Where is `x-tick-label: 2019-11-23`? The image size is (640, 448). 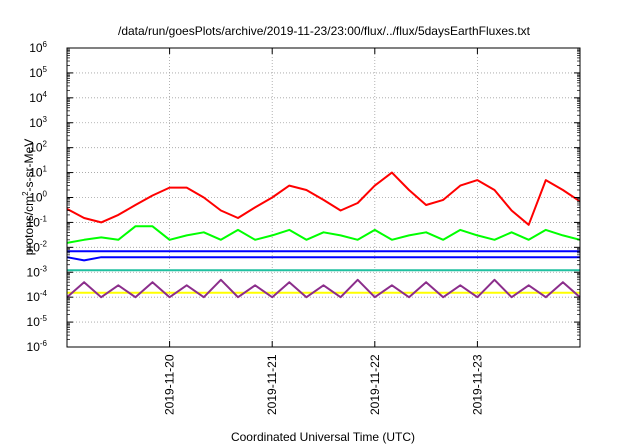
x-tick-label: 2019-11-23 is located at coordinates (477, 384).